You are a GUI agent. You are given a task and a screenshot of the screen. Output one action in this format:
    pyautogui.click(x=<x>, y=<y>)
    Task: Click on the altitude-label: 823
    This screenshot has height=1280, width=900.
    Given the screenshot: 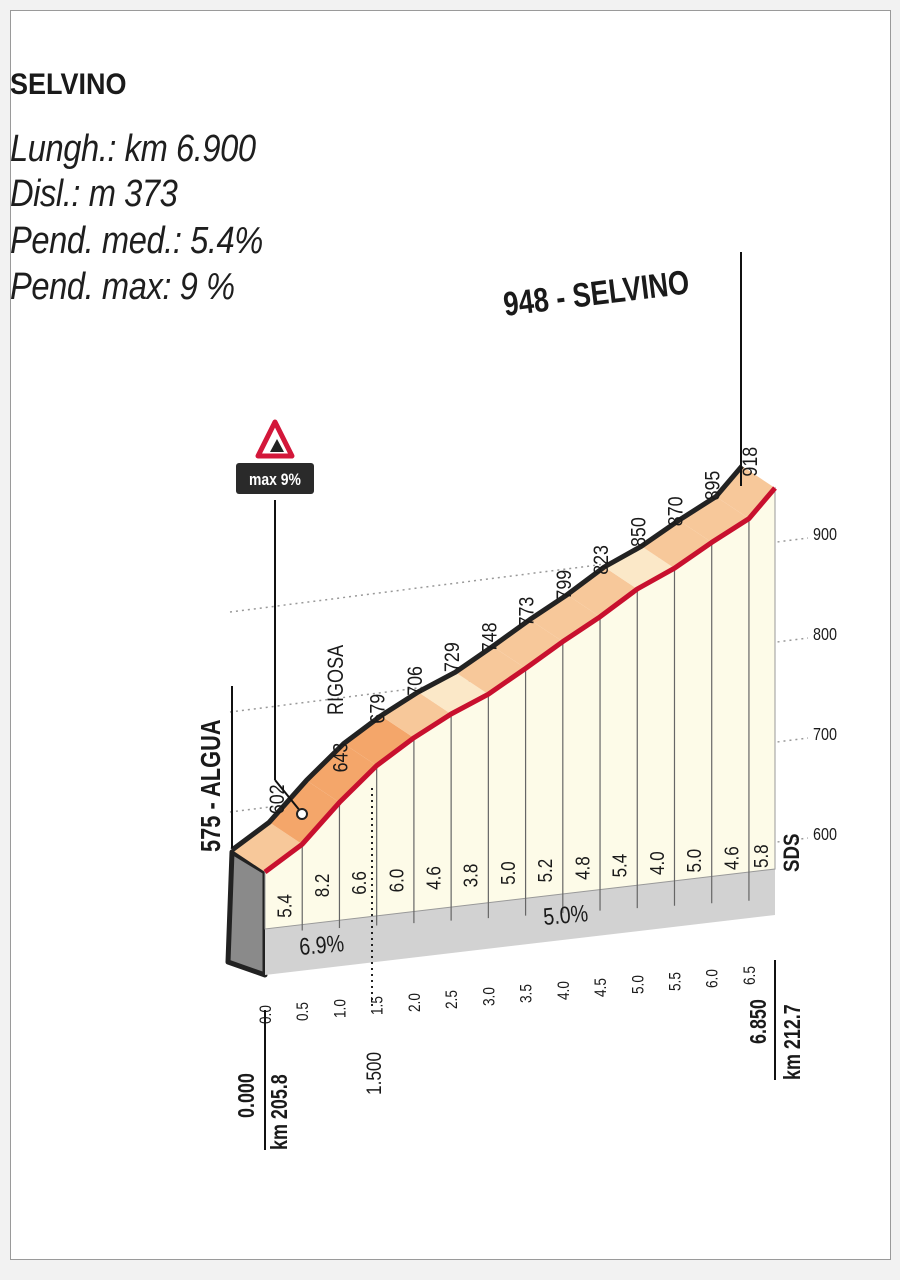 What is the action you would take?
    pyautogui.click(x=602, y=560)
    